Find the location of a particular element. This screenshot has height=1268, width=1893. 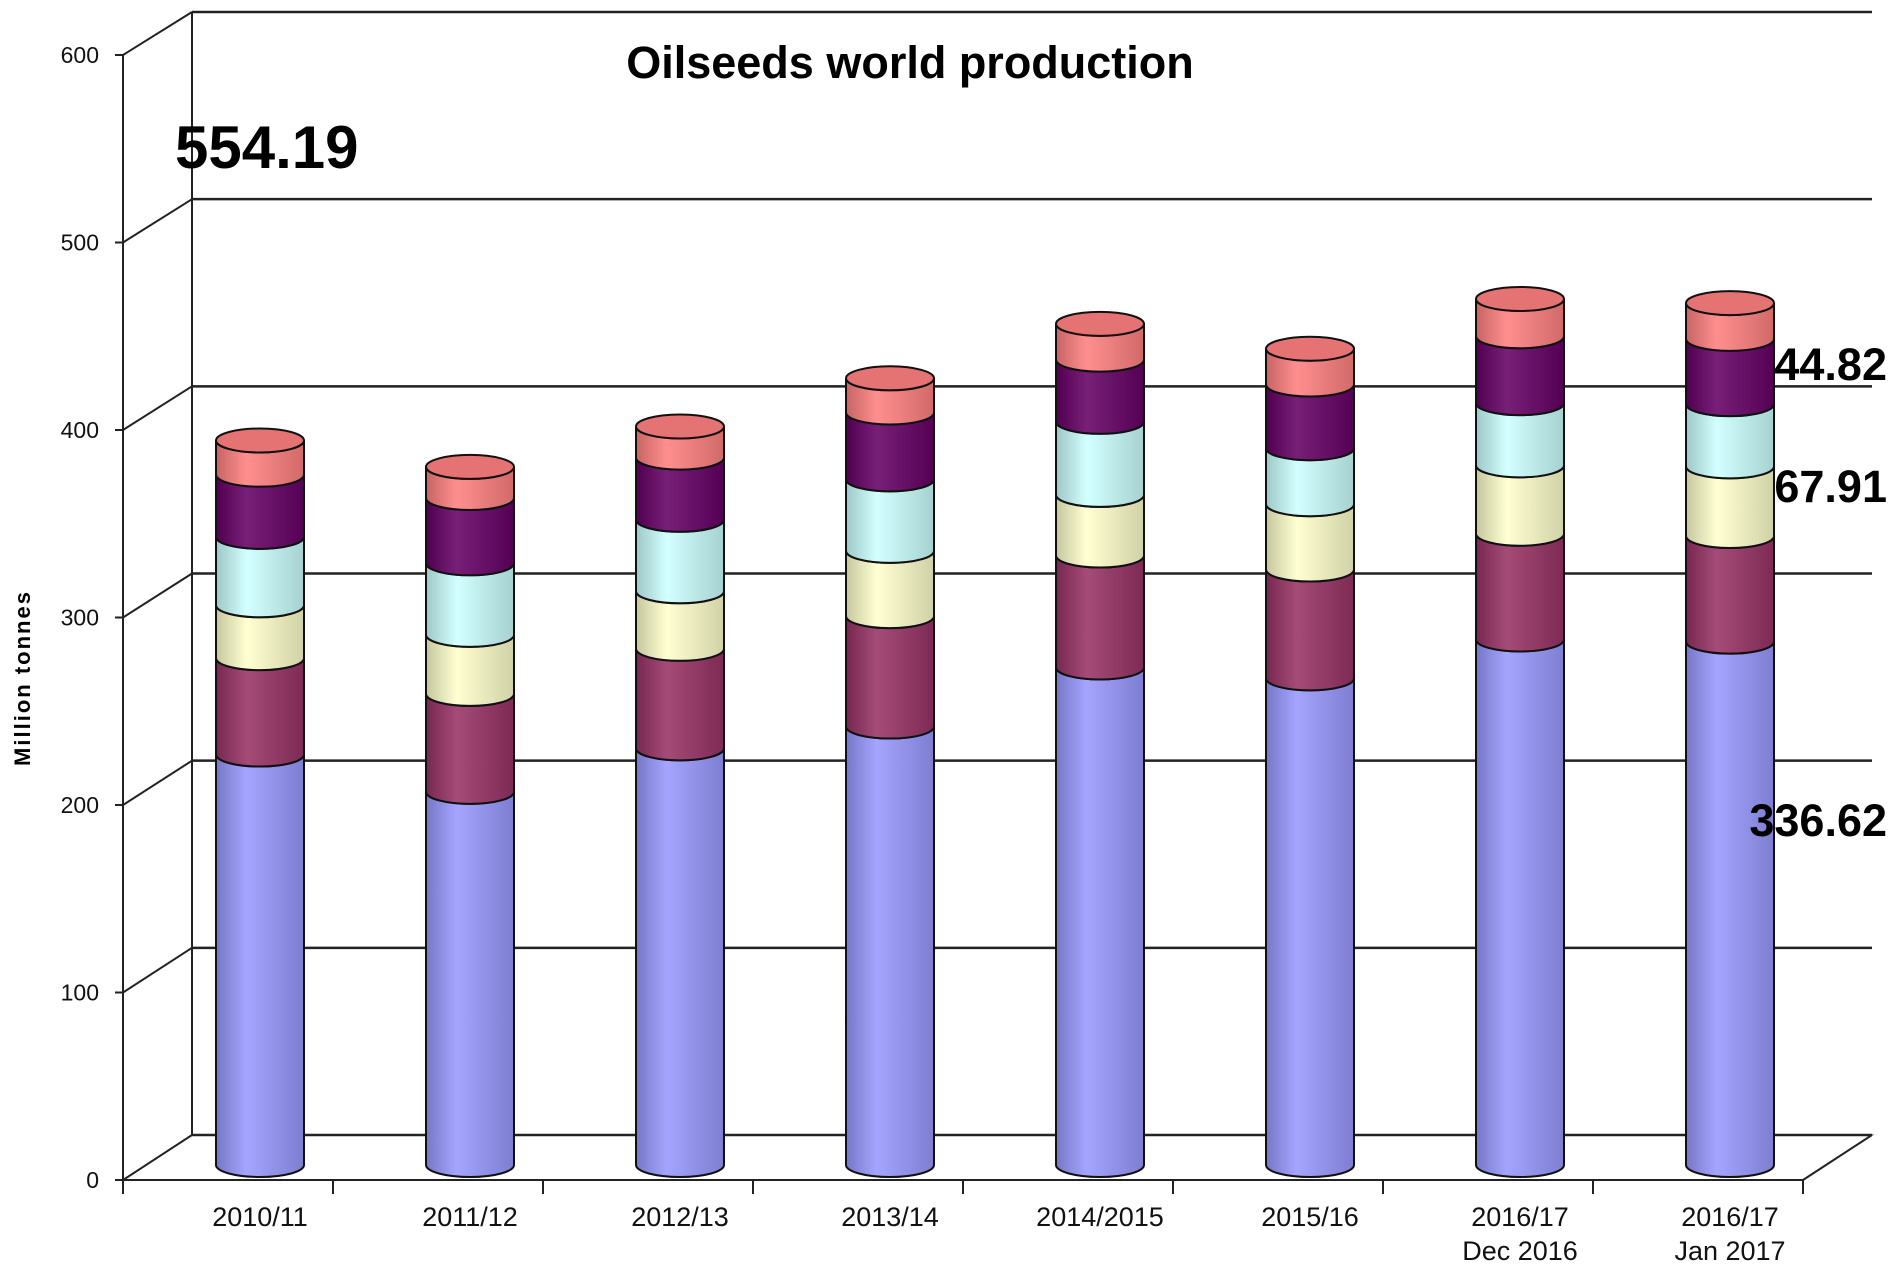

y-axis: 0 100 200 300 400 500 600 is located at coordinates (92, 617).